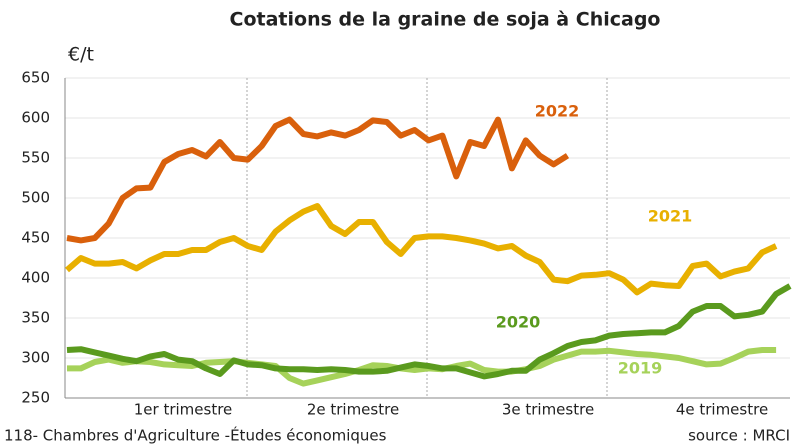 The width and height of the screenshot is (794, 446). What do you see at coordinates (518, 322) in the screenshot?
I see `series-label: 2020` at bounding box center [518, 322].